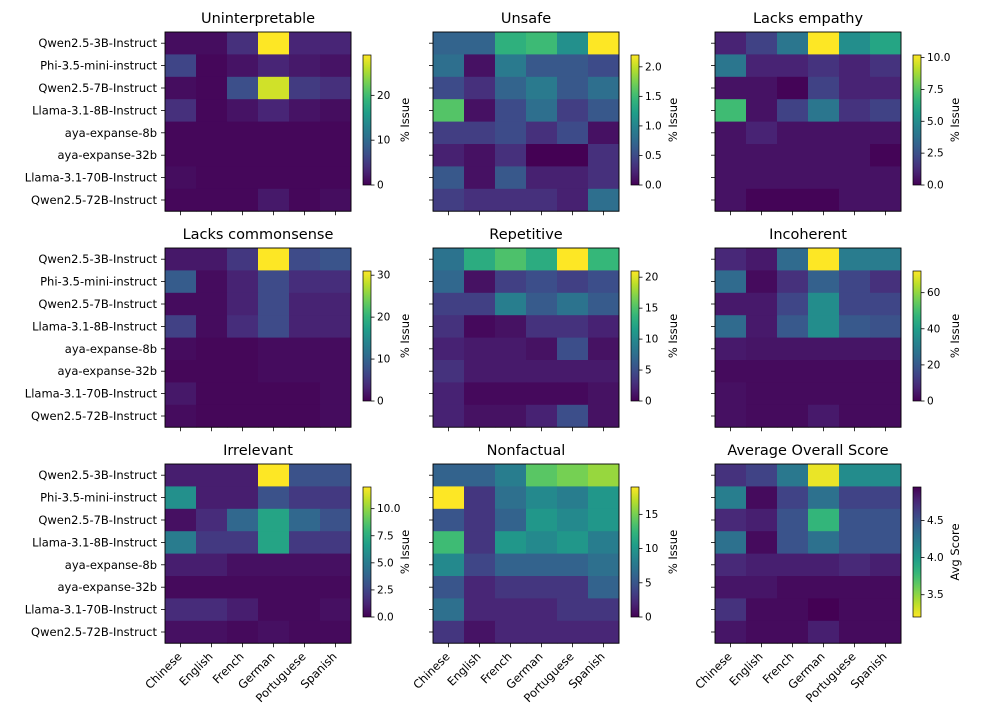 The height and width of the screenshot is (720, 997). I want to click on colorbar-tick-label: 0, so click(380, 402).